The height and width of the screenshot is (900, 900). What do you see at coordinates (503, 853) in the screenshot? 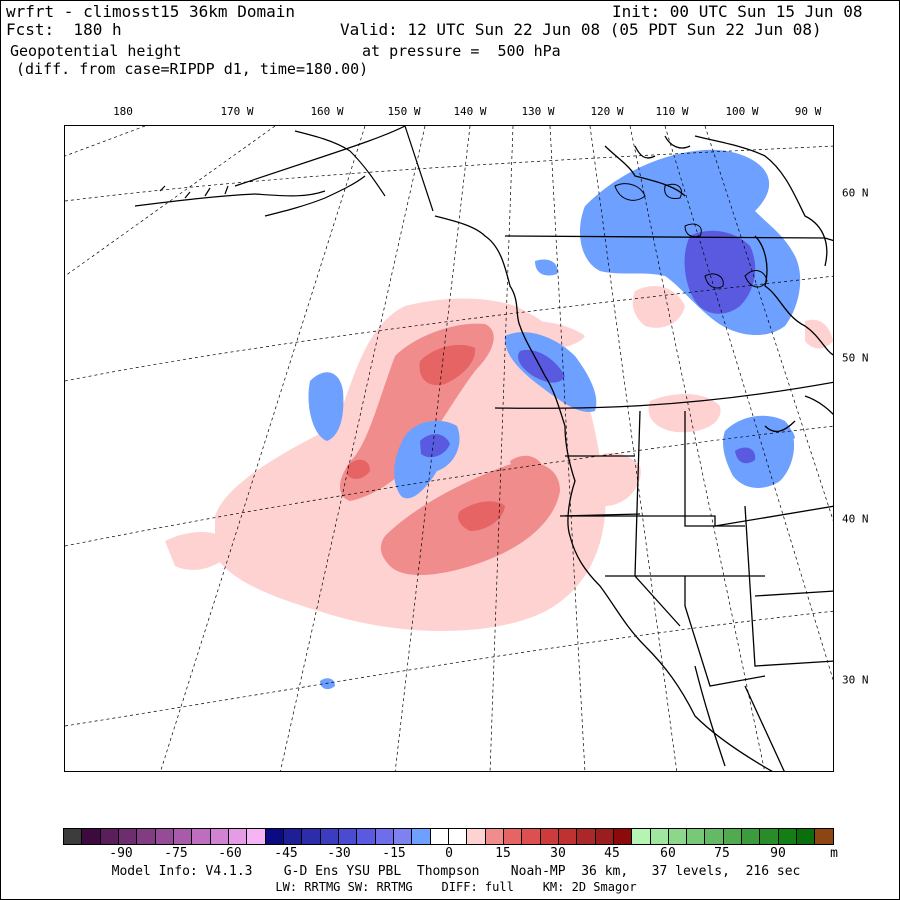
I see `colorbar-label-15: 15` at bounding box center [503, 853].